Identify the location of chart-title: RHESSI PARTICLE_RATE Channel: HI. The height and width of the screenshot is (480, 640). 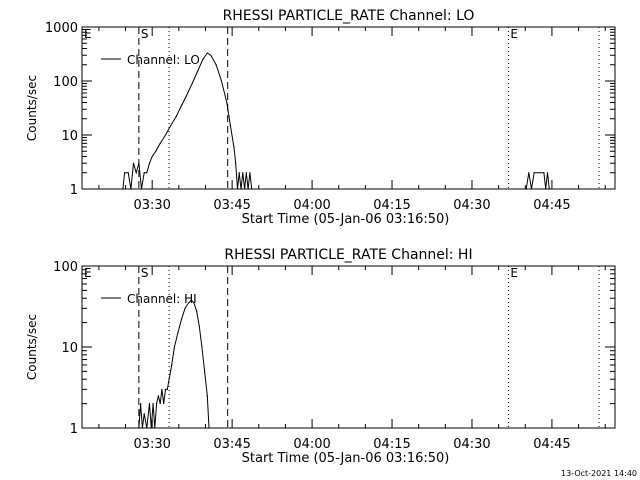
(348, 255).